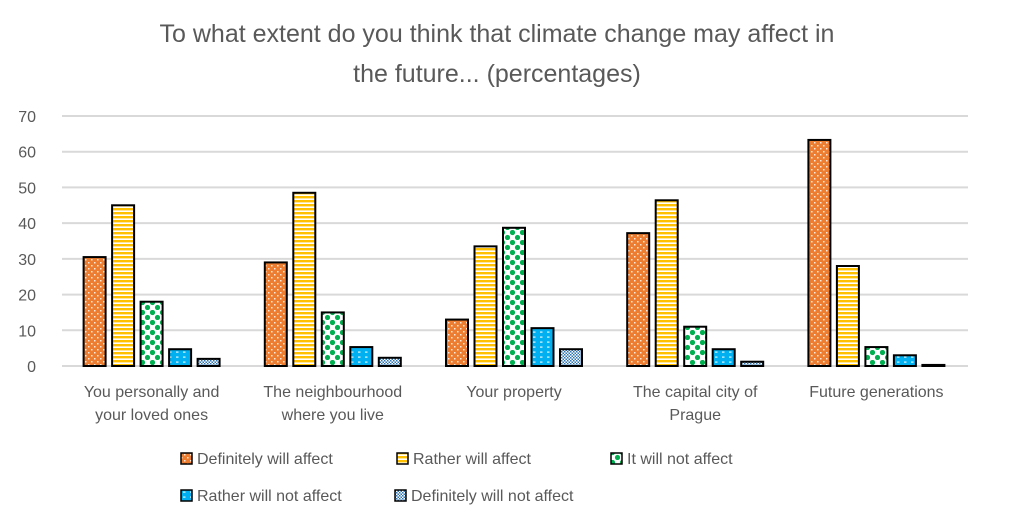 This screenshot has height=525, width=1015. I want to click on y-axis-ticks: 0 10 20 30 40 50 60 70, so click(27, 242).